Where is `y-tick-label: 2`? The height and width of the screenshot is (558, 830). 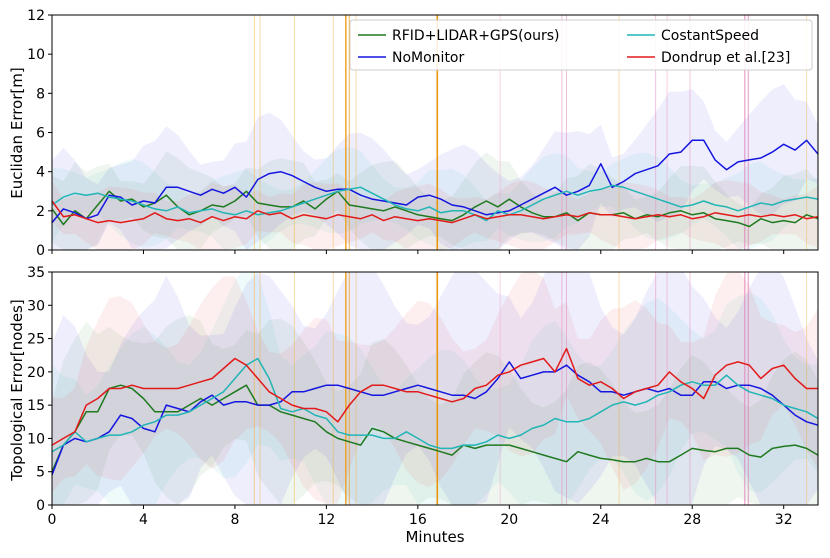
y-tick-label: 2 is located at coordinates (40, 212).